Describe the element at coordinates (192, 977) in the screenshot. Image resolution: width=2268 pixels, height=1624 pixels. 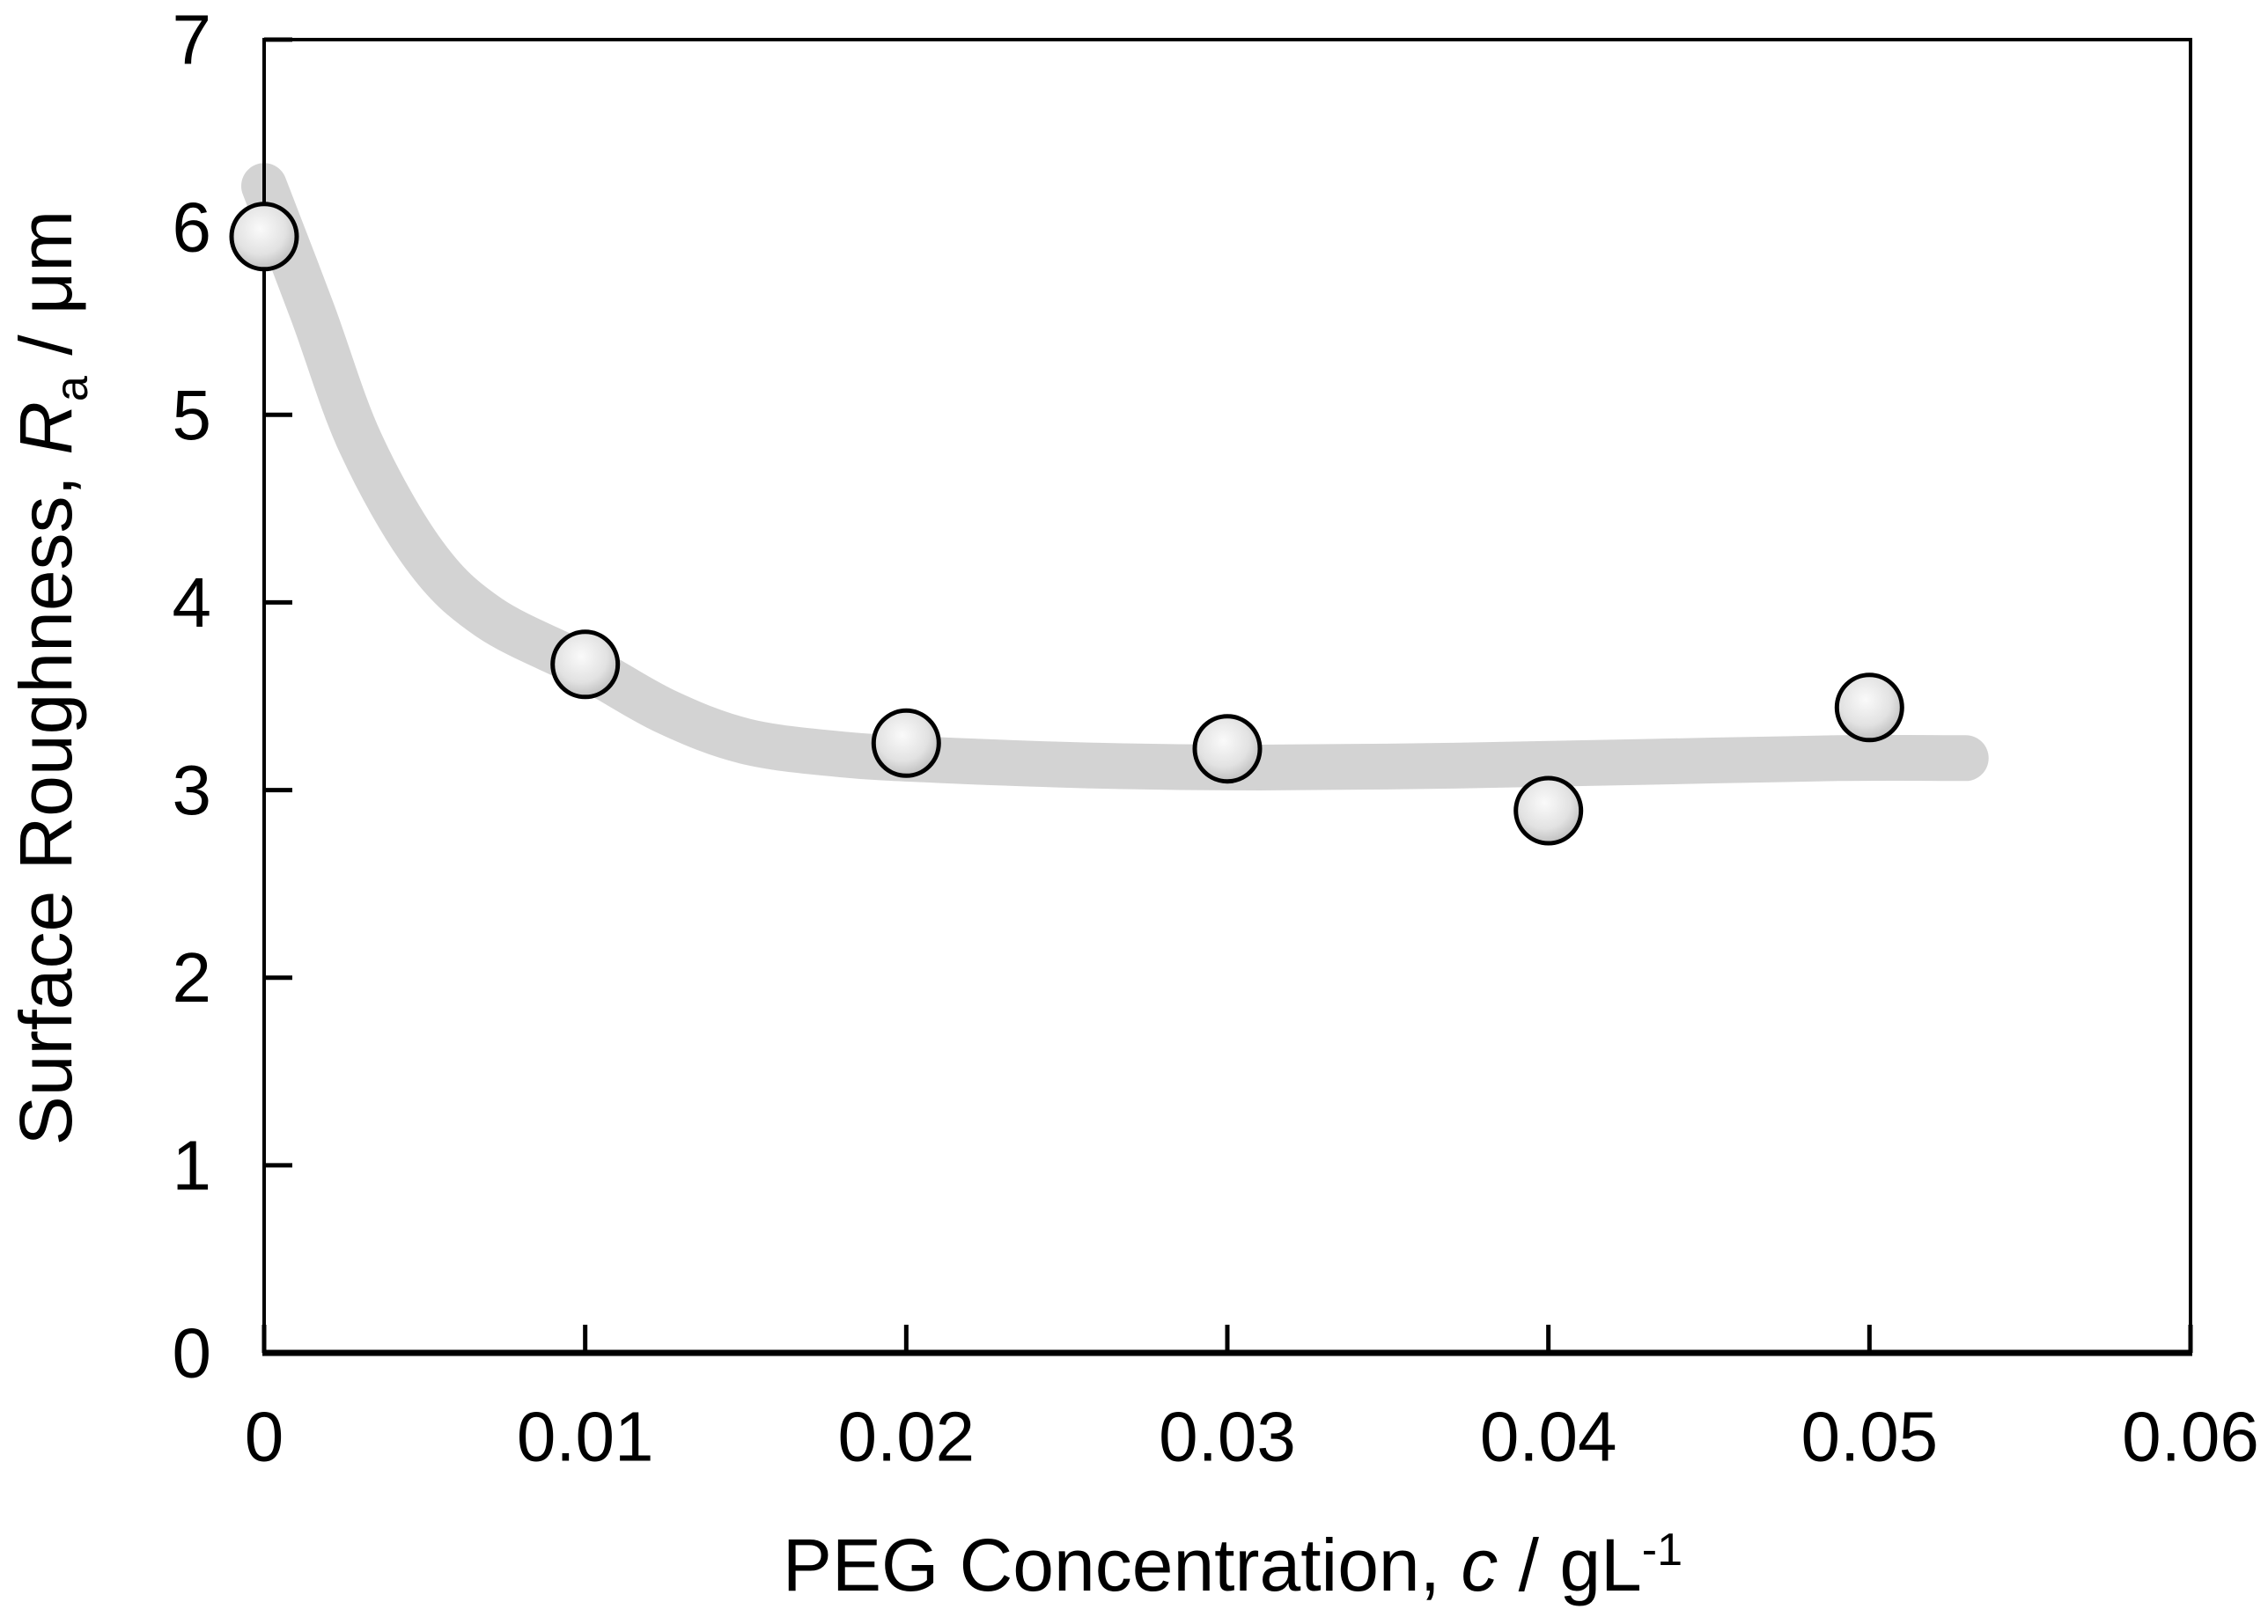
I see `y-tick-label: 2` at that location.